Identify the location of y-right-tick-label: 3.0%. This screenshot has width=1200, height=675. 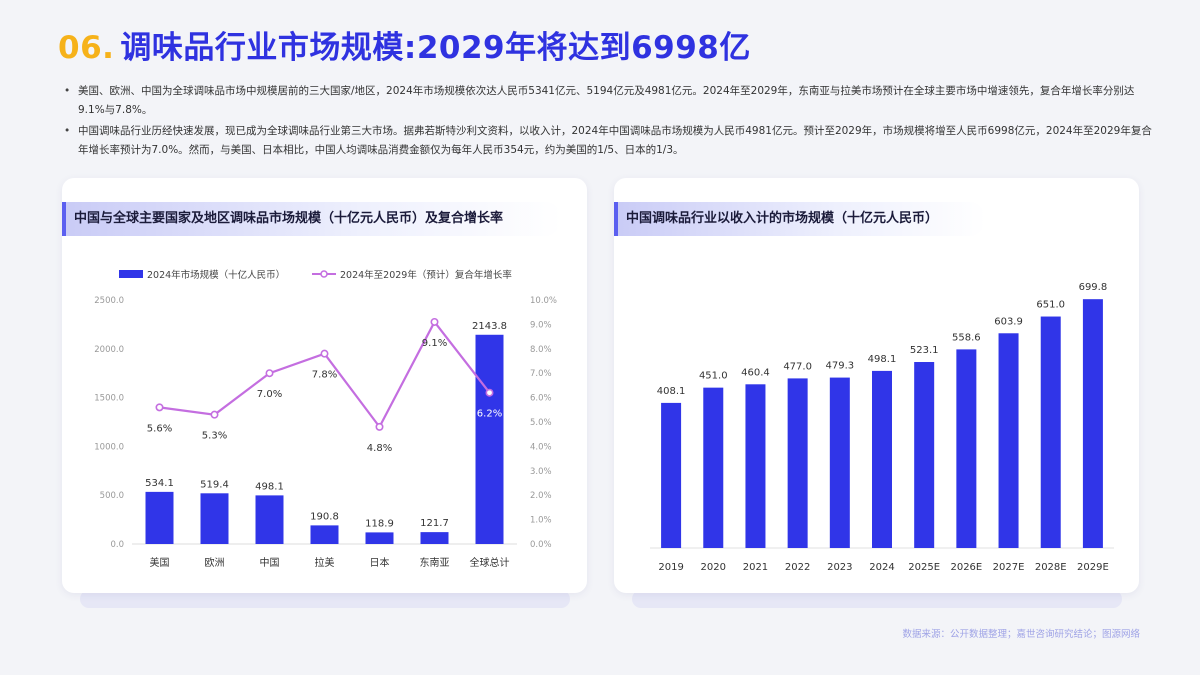
(541, 472).